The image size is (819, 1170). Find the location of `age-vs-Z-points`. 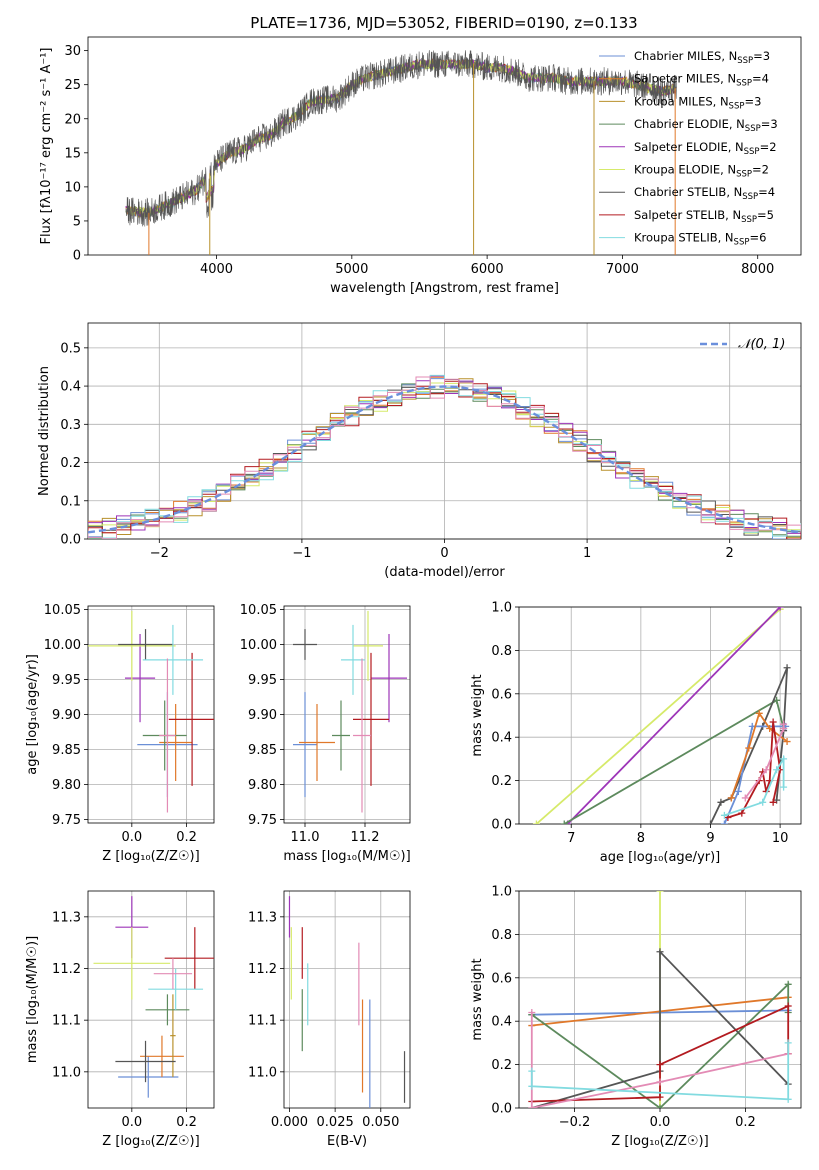

age-vs-Z-points is located at coordinates (151, 711).